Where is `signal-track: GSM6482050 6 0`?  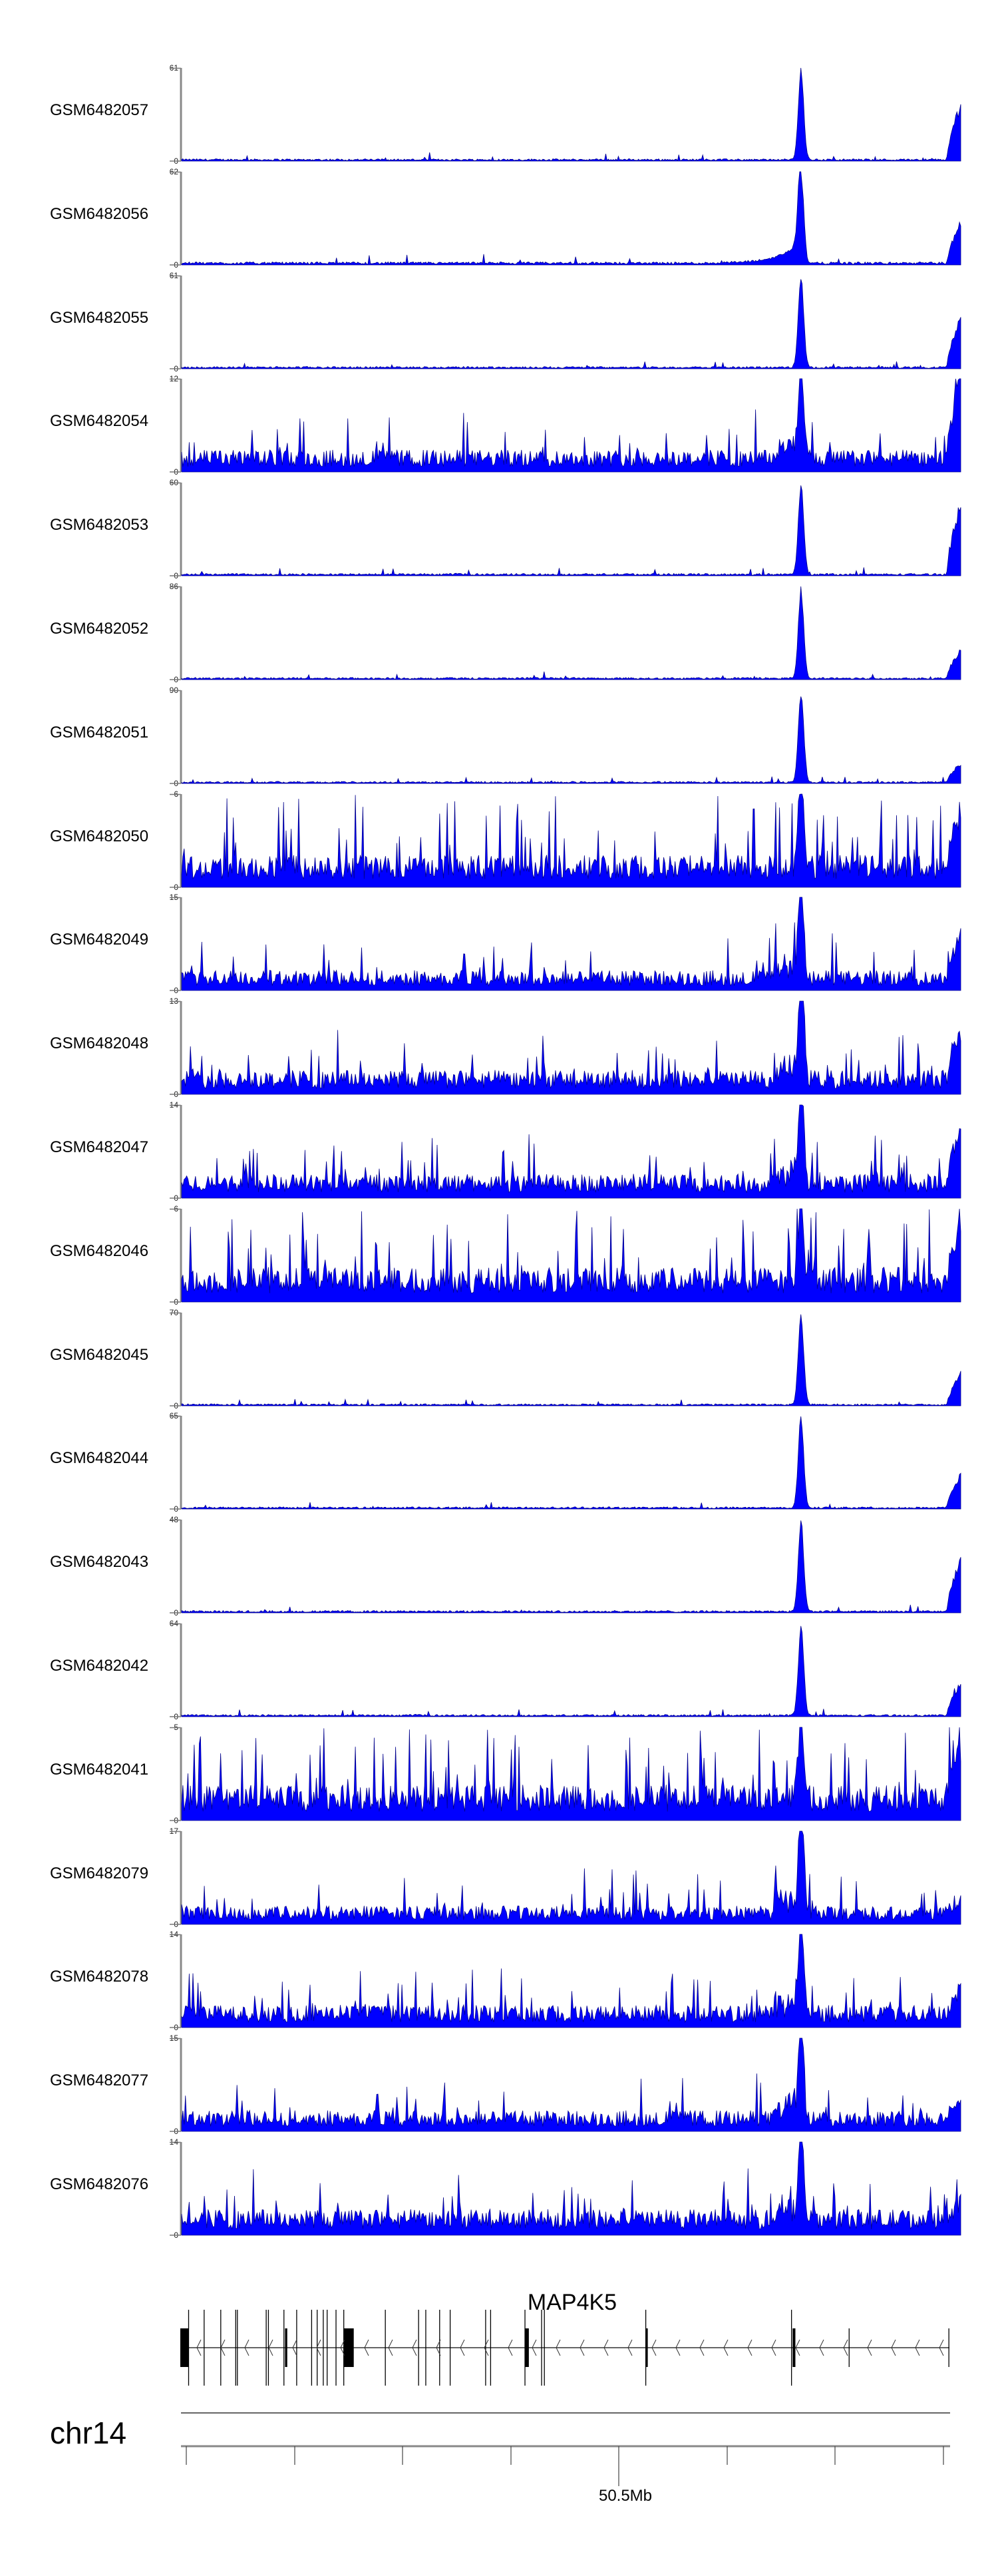
signal-track: GSM6482050 6 0 is located at coordinates (499, 844).